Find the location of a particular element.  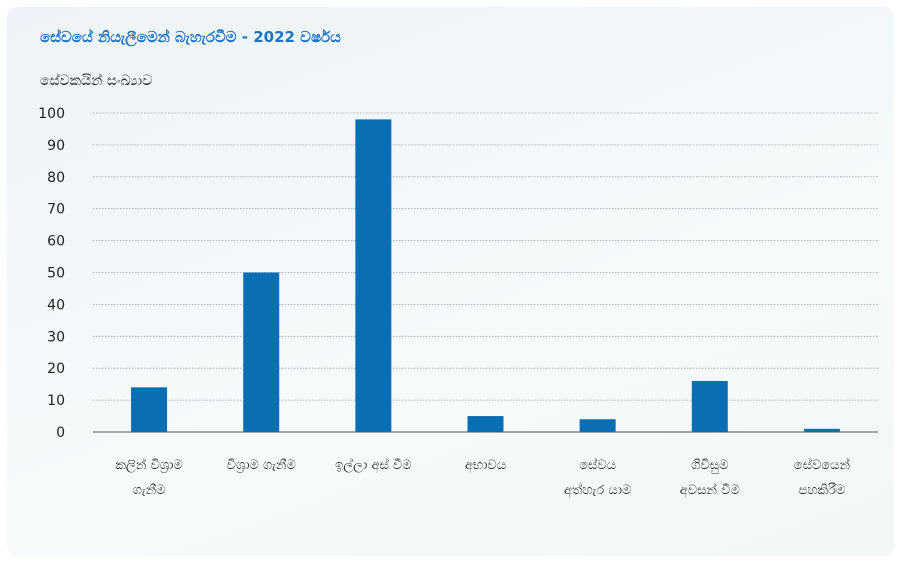

y-tick-label: 30 is located at coordinates (56, 337).